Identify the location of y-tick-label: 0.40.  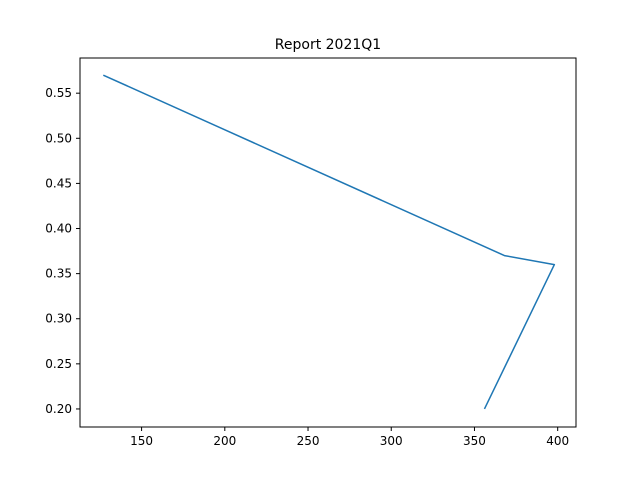
(58, 229).